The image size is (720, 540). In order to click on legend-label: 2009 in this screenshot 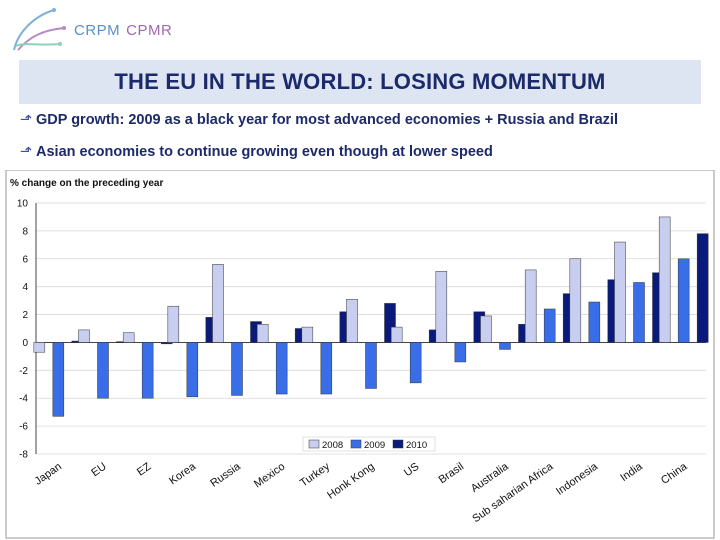, I will do `click(374, 445)`.